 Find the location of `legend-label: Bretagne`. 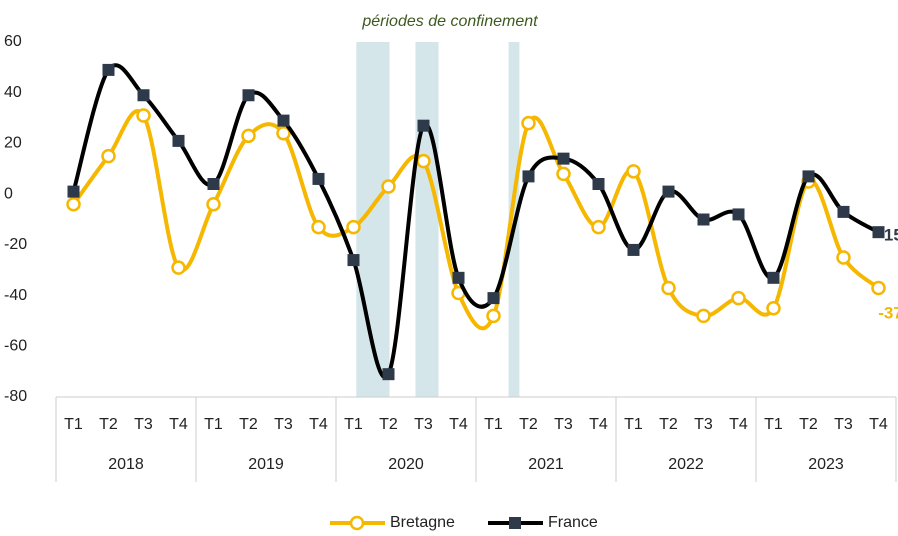

legend-label: Bretagne is located at coordinates (422, 522).